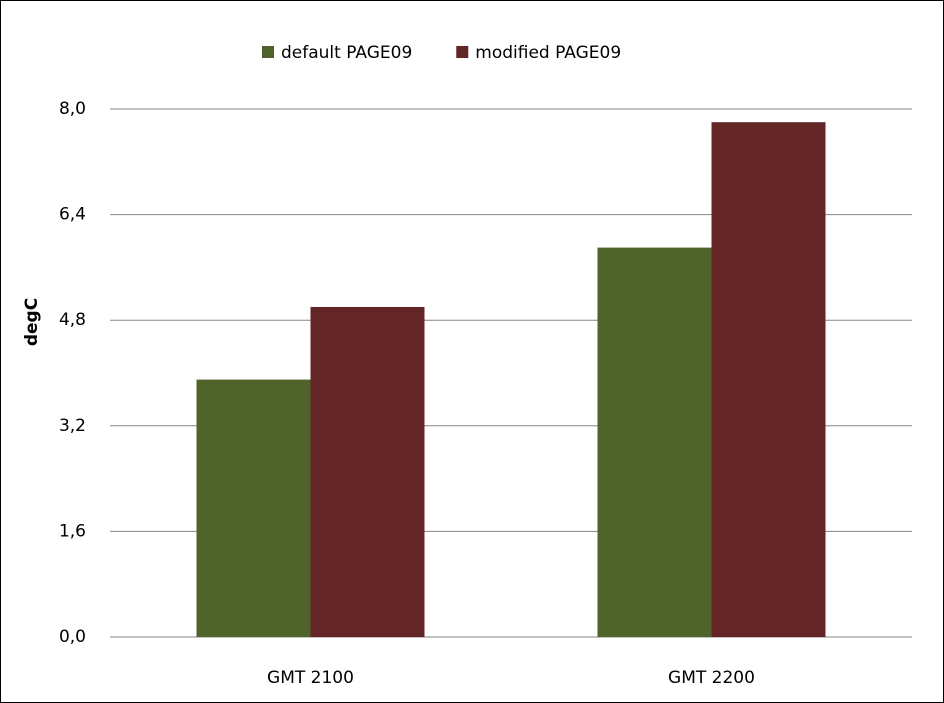 This screenshot has height=703, width=944. I want to click on y-tick-label: 6,4, so click(72, 215).